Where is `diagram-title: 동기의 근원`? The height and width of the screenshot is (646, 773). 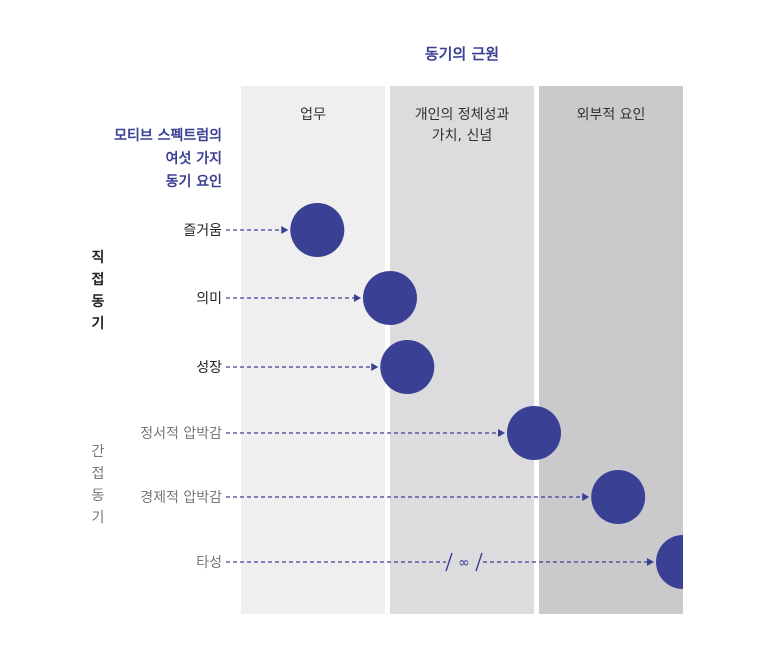 diagram-title: 동기의 근원 is located at coordinates (462, 54).